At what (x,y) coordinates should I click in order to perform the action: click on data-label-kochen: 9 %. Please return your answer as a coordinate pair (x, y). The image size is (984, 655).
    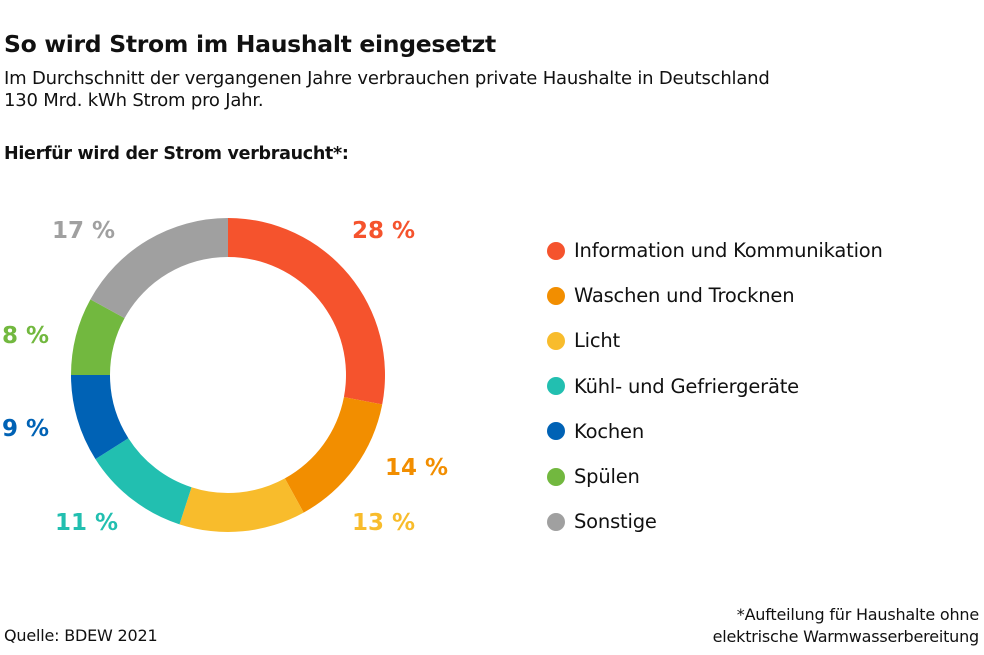
    Looking at the image, I should click on (25, 429).